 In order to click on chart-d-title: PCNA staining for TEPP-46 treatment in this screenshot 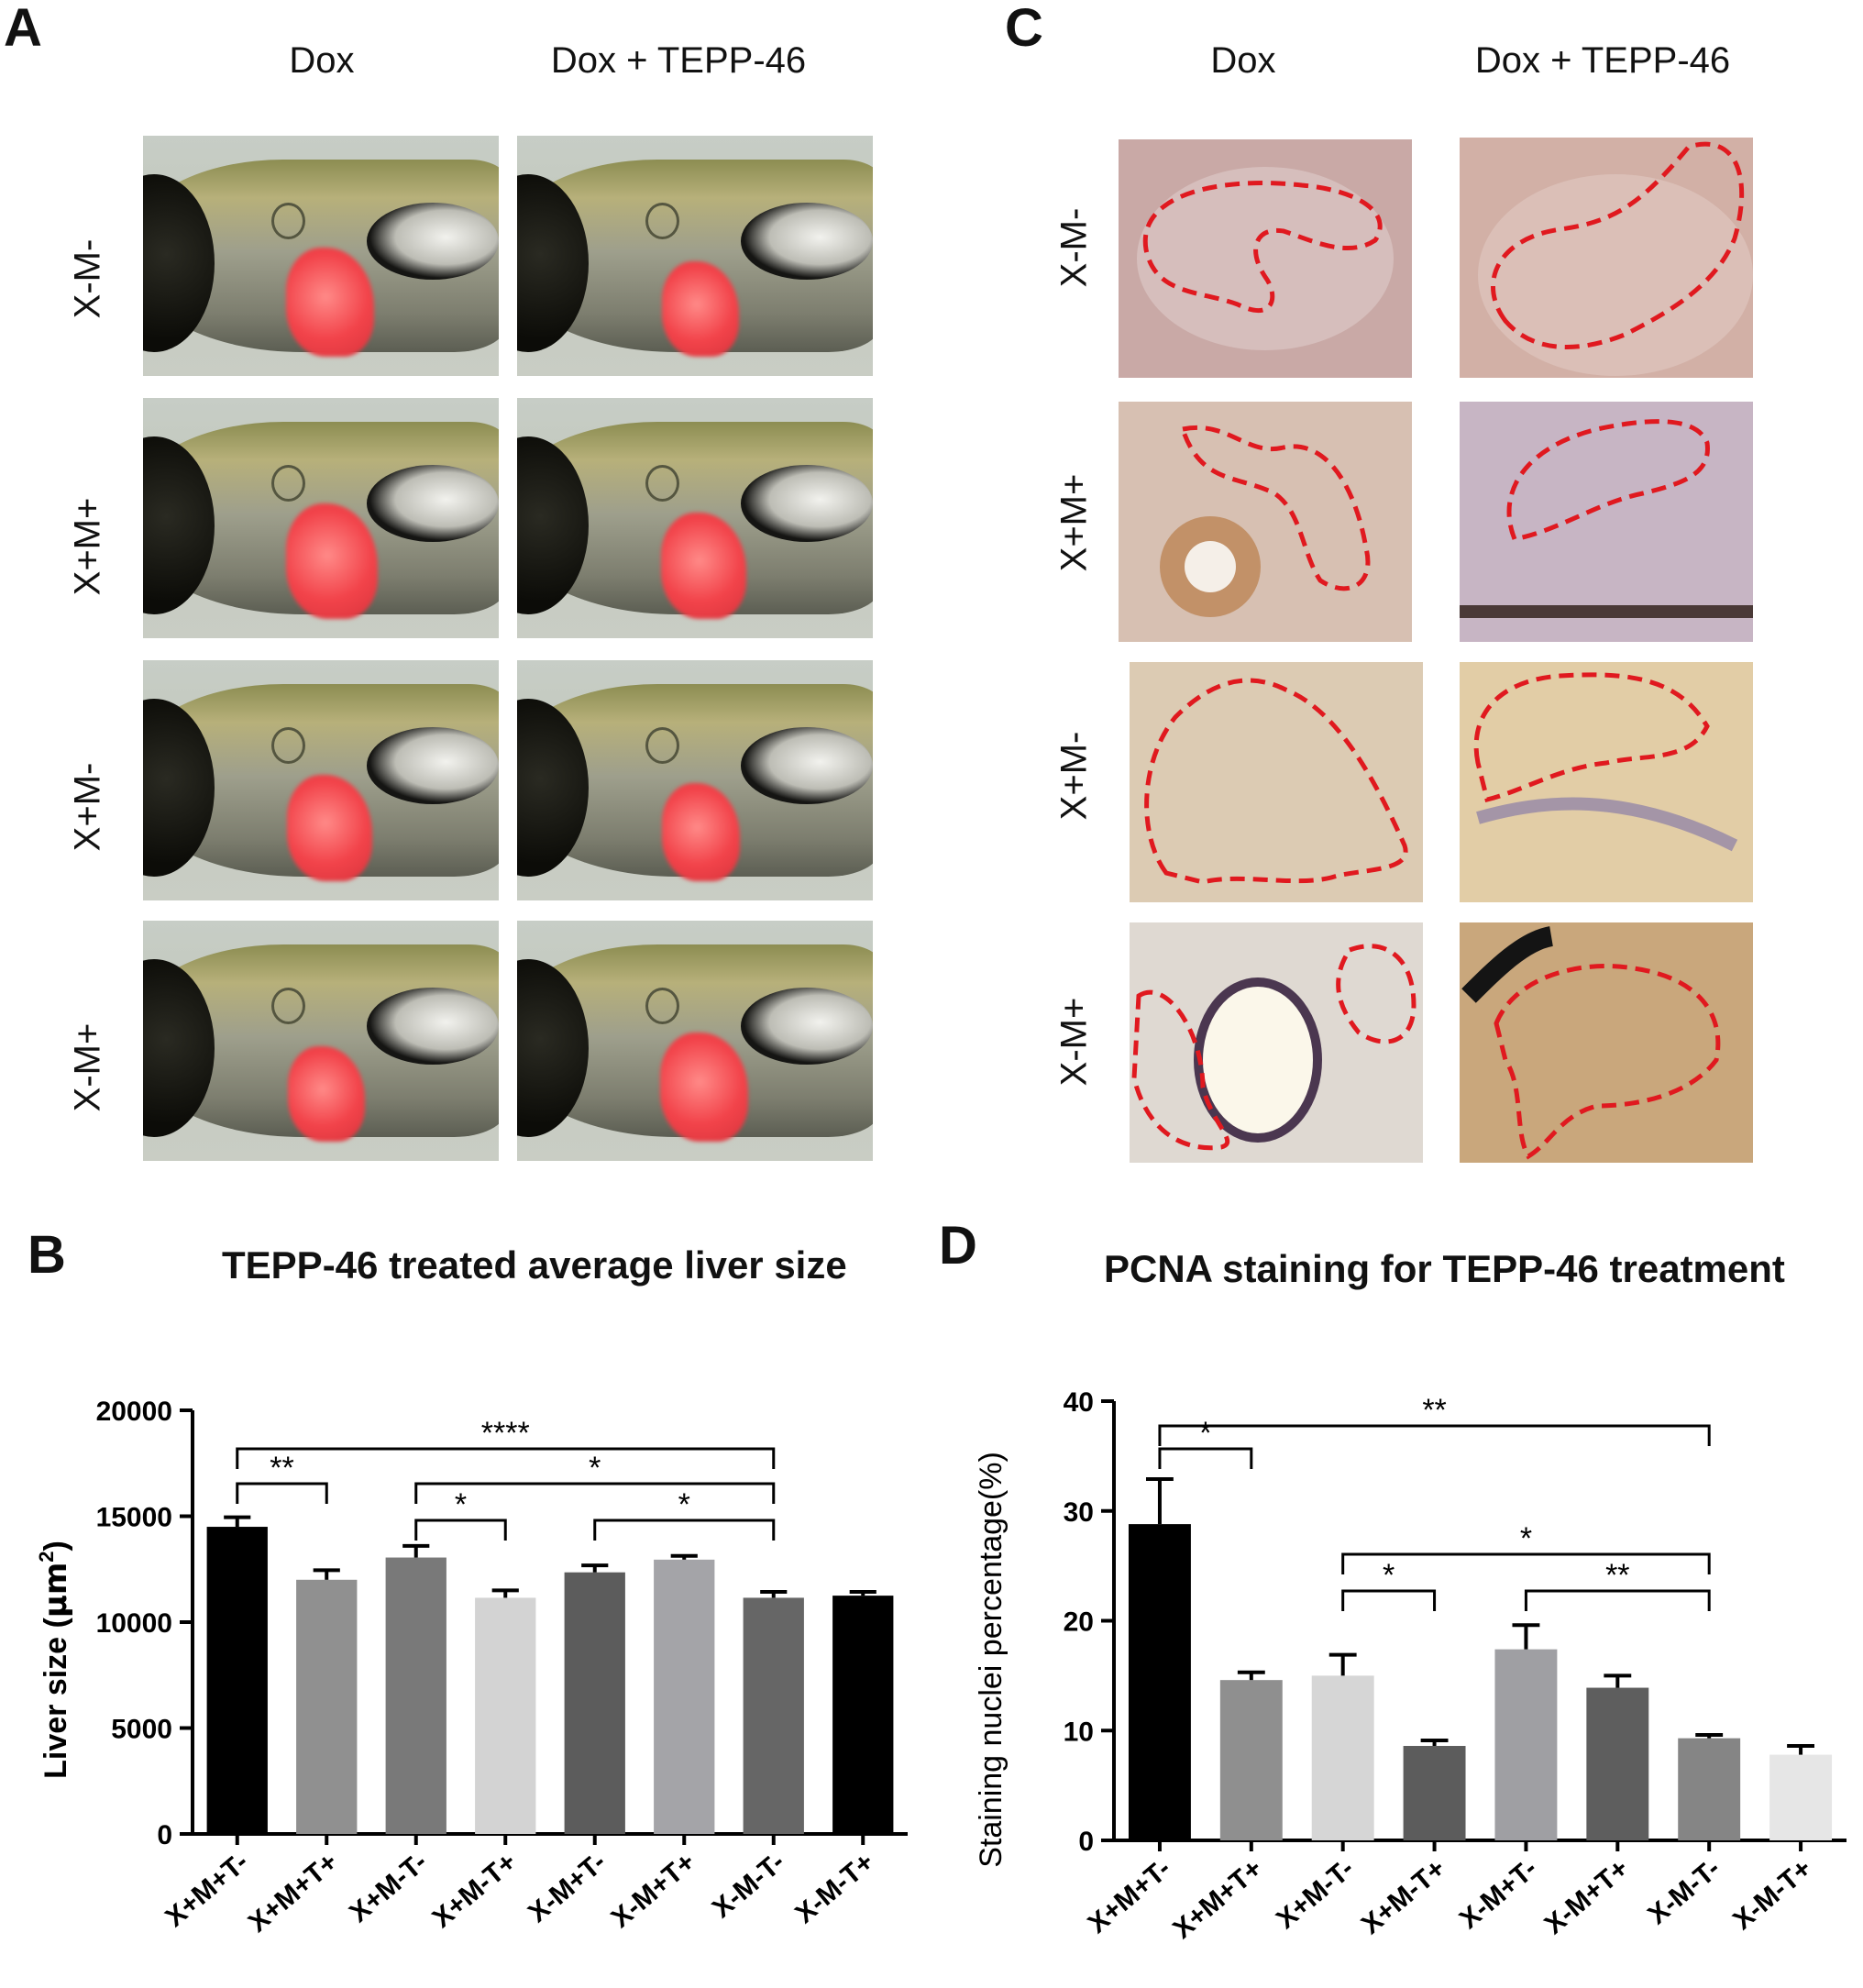, I will do `click(1444, 1268)`.